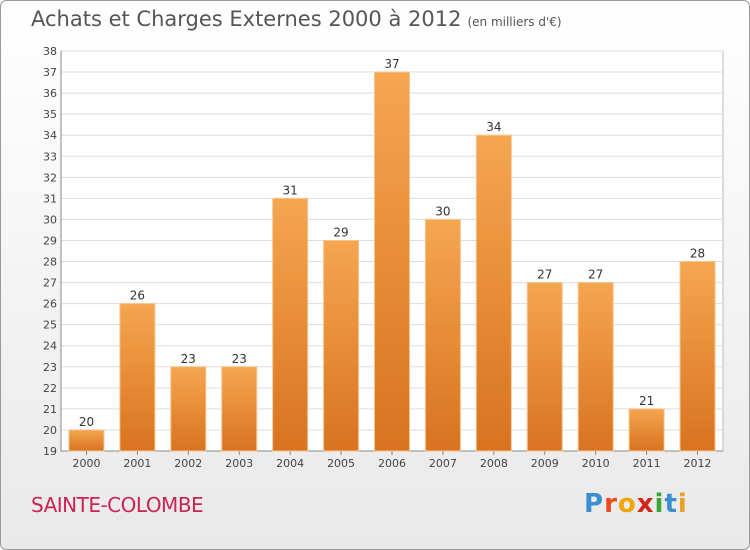 The image size is (750, 550). What do you see at coordinates (50, 409) in the screenshot?
I see `y-tick-label: 21` at bounding box center [50, 409].